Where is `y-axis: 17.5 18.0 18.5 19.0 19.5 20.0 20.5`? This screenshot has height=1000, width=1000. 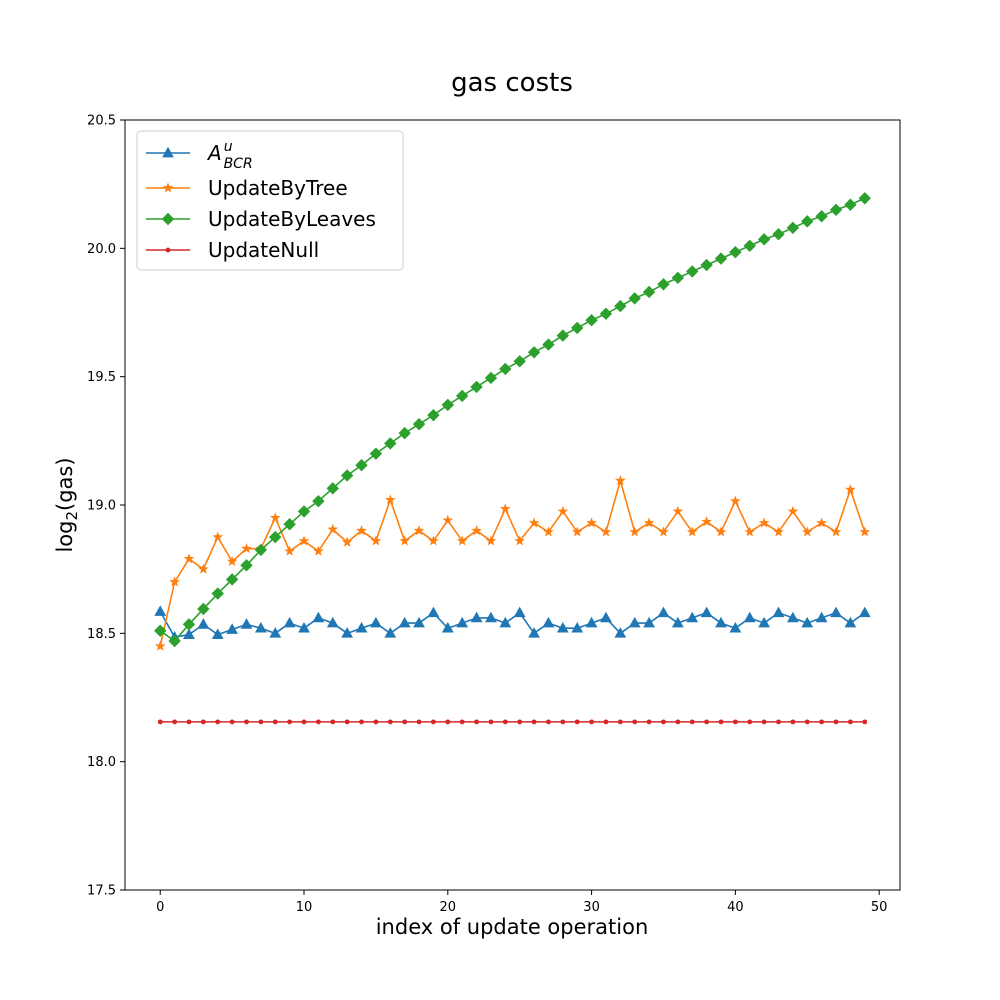
y-axis: 17.5 18.0 18.5 19.0 19.5 20.0 20.5 is located at coordinates (106, 506).